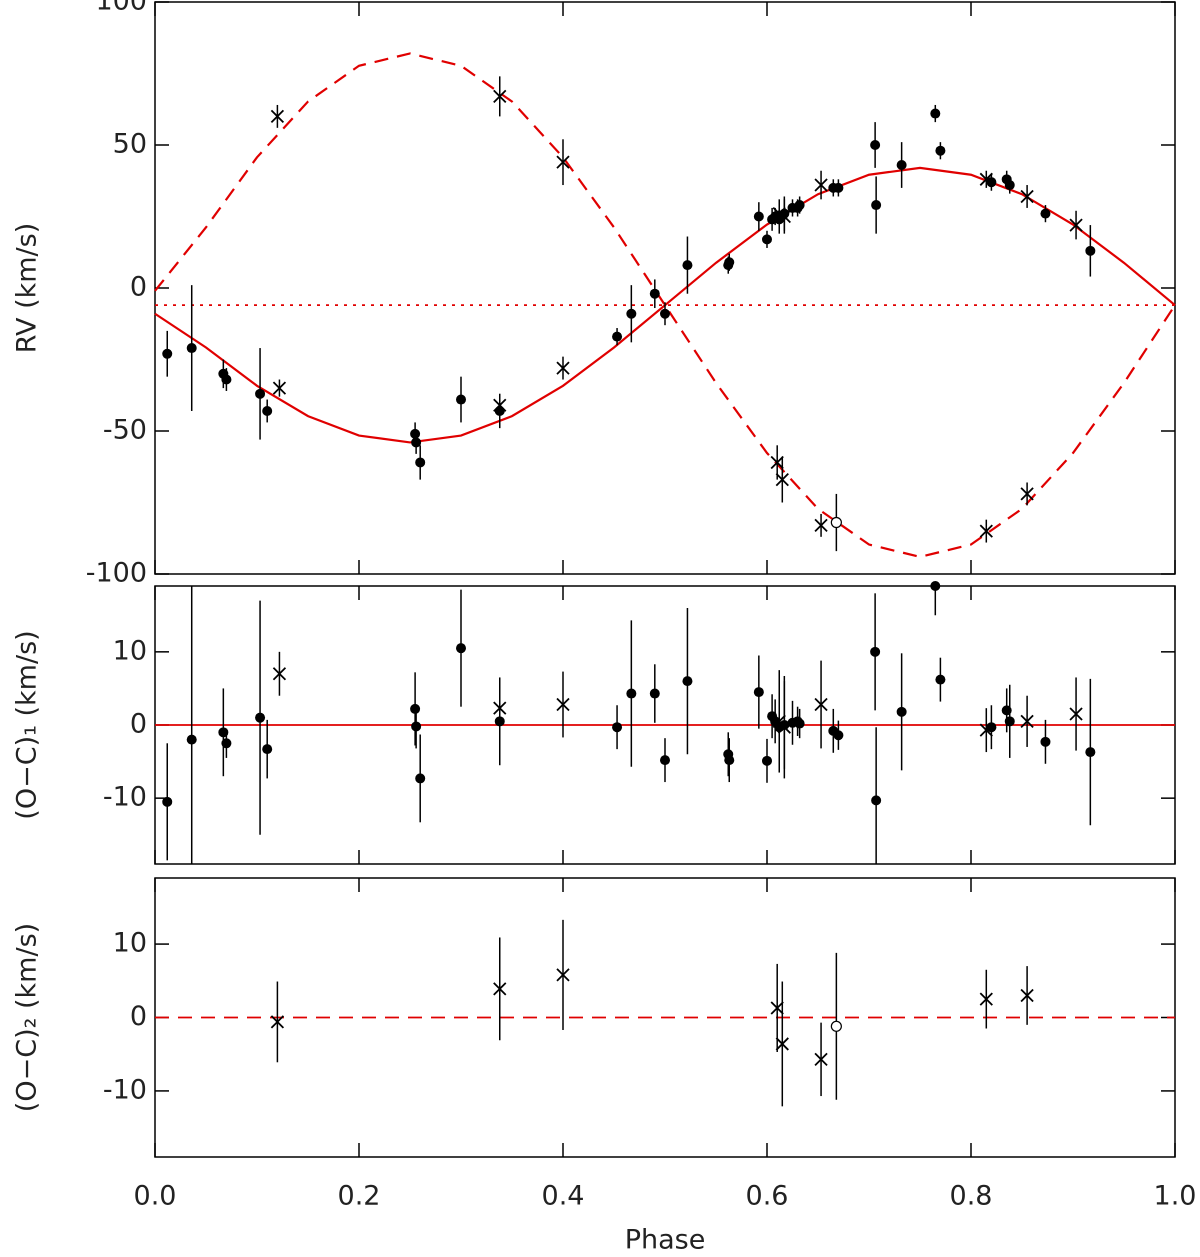 This screenshot has width=1200, height=1257. Describe the element at coordinates (27, 724) in the screenshot. I see `y-axis-label: (O−C)₁ (km/s)` at that location.